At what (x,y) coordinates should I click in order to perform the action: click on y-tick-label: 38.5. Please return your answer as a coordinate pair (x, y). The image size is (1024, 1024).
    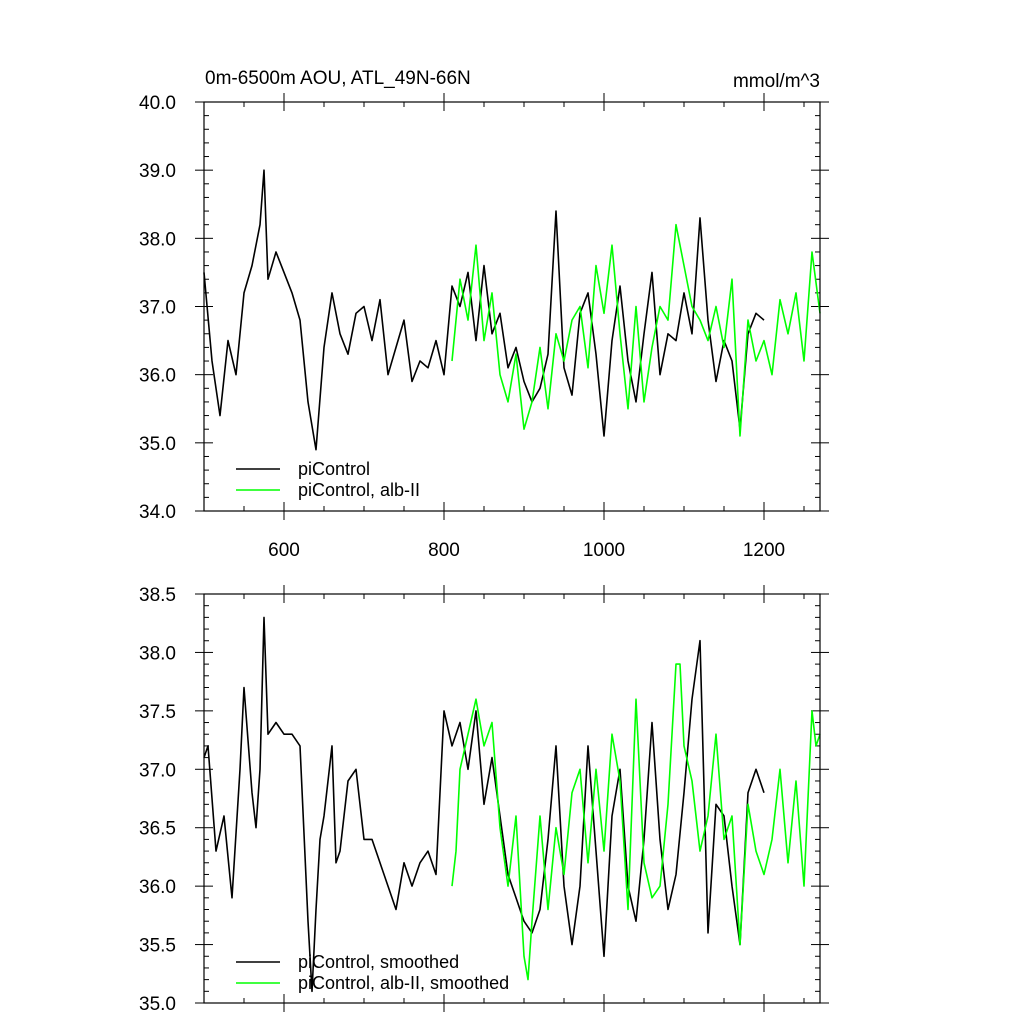
    Looking at the image, I should click on (157, 595).